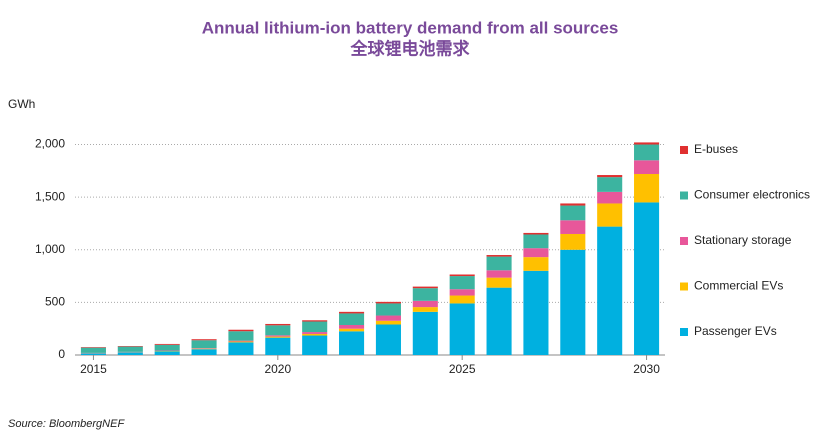 The height and width of the screenshot is (443, 820). What do you see at coordinates (93, 369) in the screenshot?
I see `x-tick-label: 2015` at bounding box center [93, 369].